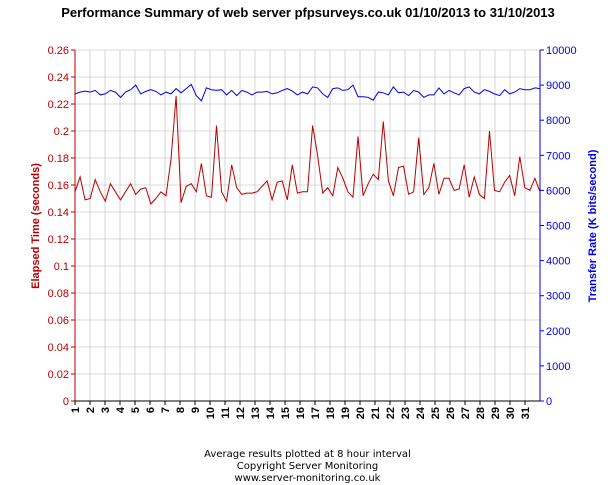 The image size is (615, 485). I want to click on y-tick-label-right: 2000, so click(558, 332).